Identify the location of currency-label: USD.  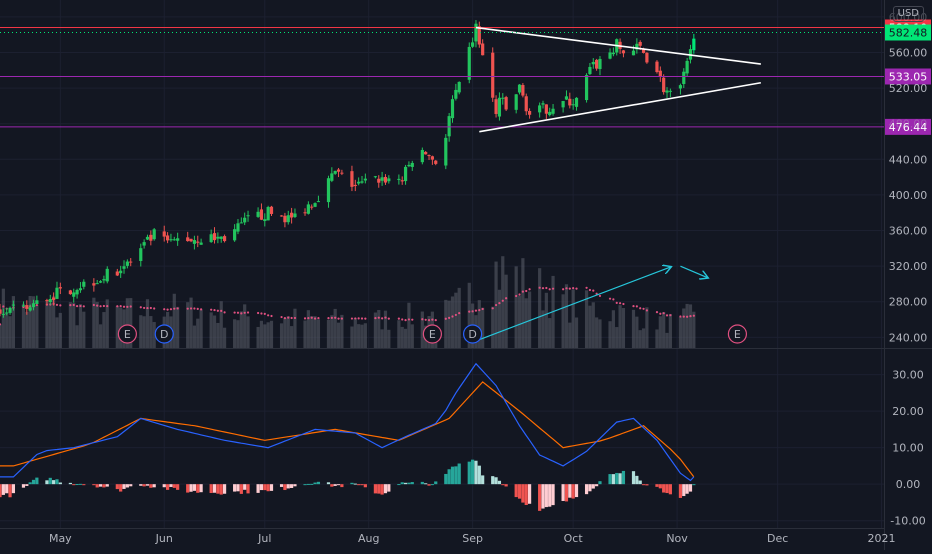
(908, 14).